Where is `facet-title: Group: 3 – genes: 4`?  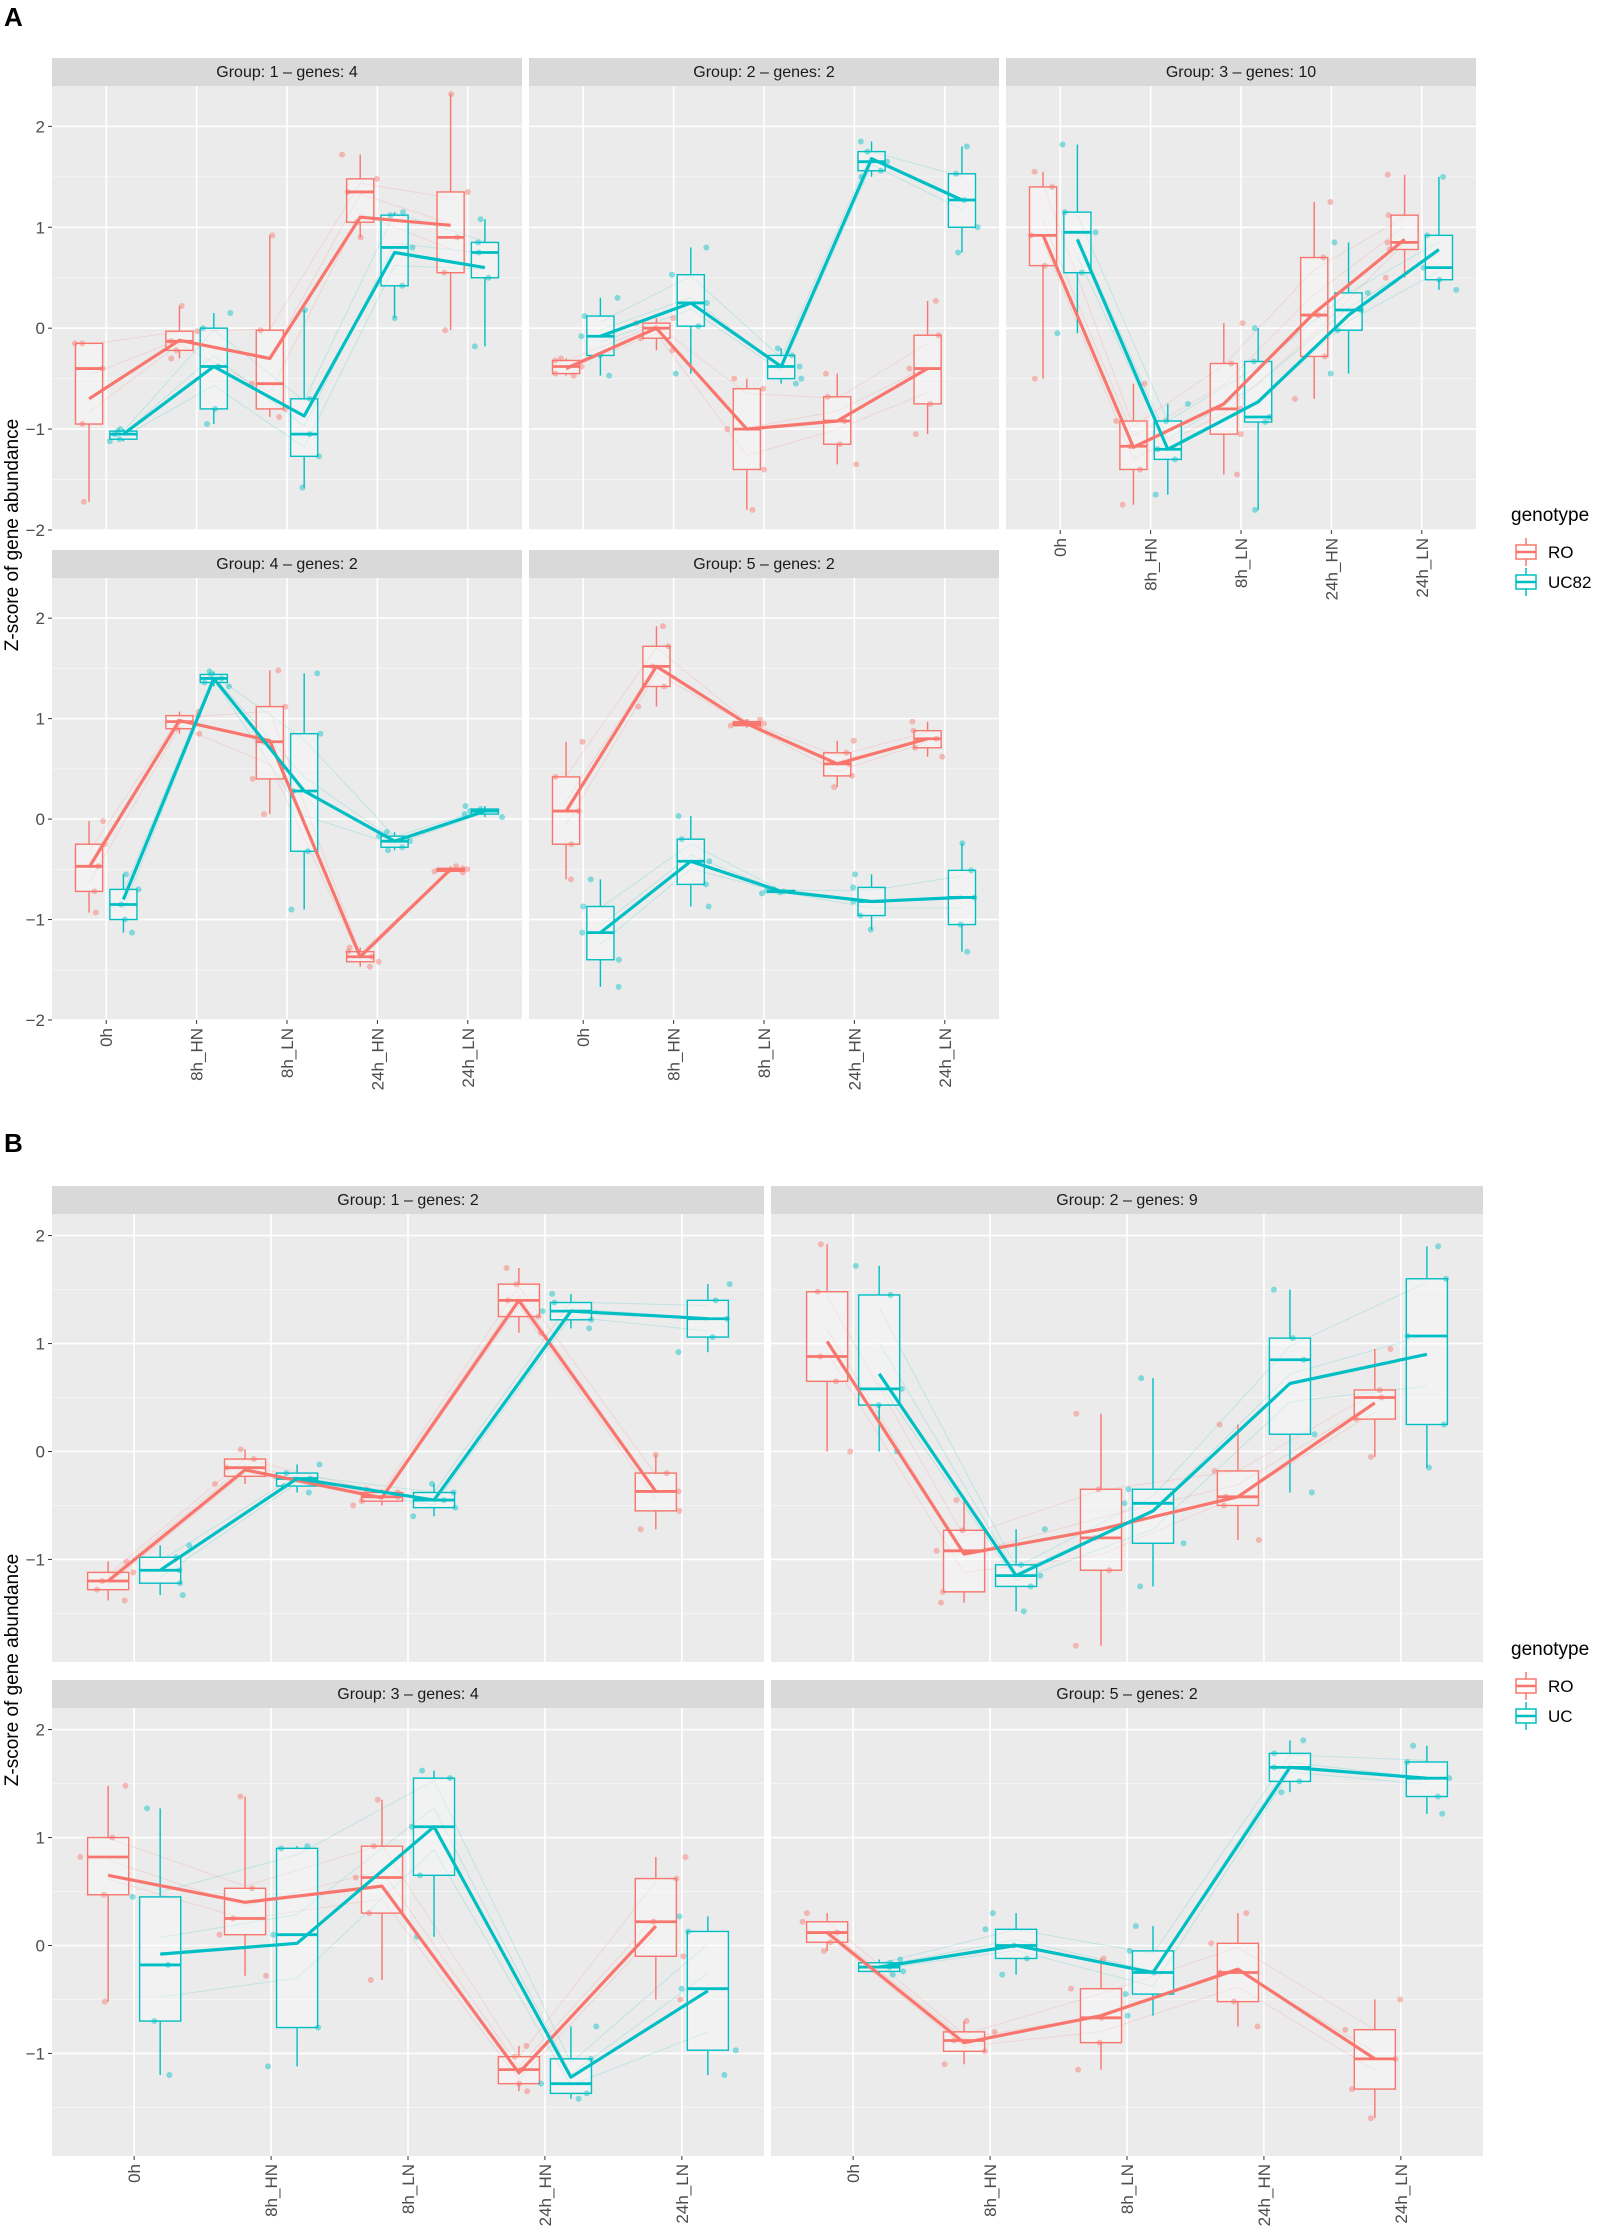 facet-title: Group: 3 – genes: 4 is located at coordinates (408, 1694).